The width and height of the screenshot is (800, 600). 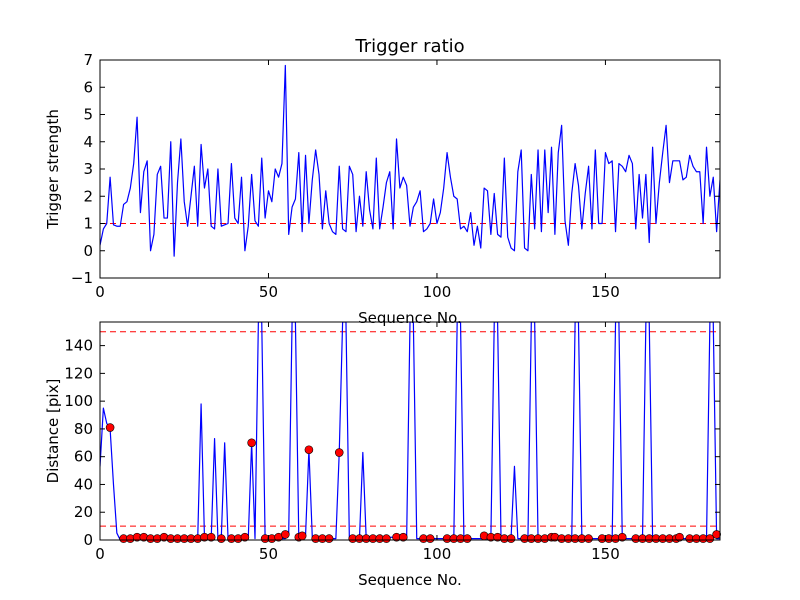 I want to click on y-tick-label: 60, so click(x=83, y=457).